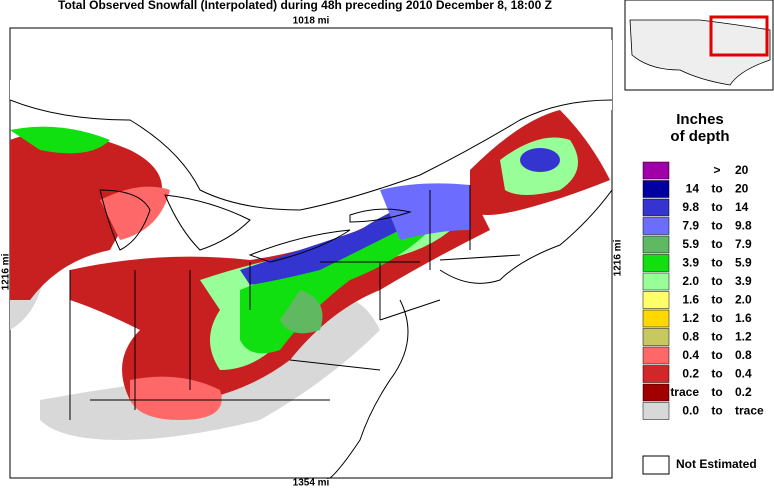 The image size is (774, 492). What do you see at coordinates (699, 136) in the screenshot?
I see `legend-title: of depth` at bounding box center [699, 136].